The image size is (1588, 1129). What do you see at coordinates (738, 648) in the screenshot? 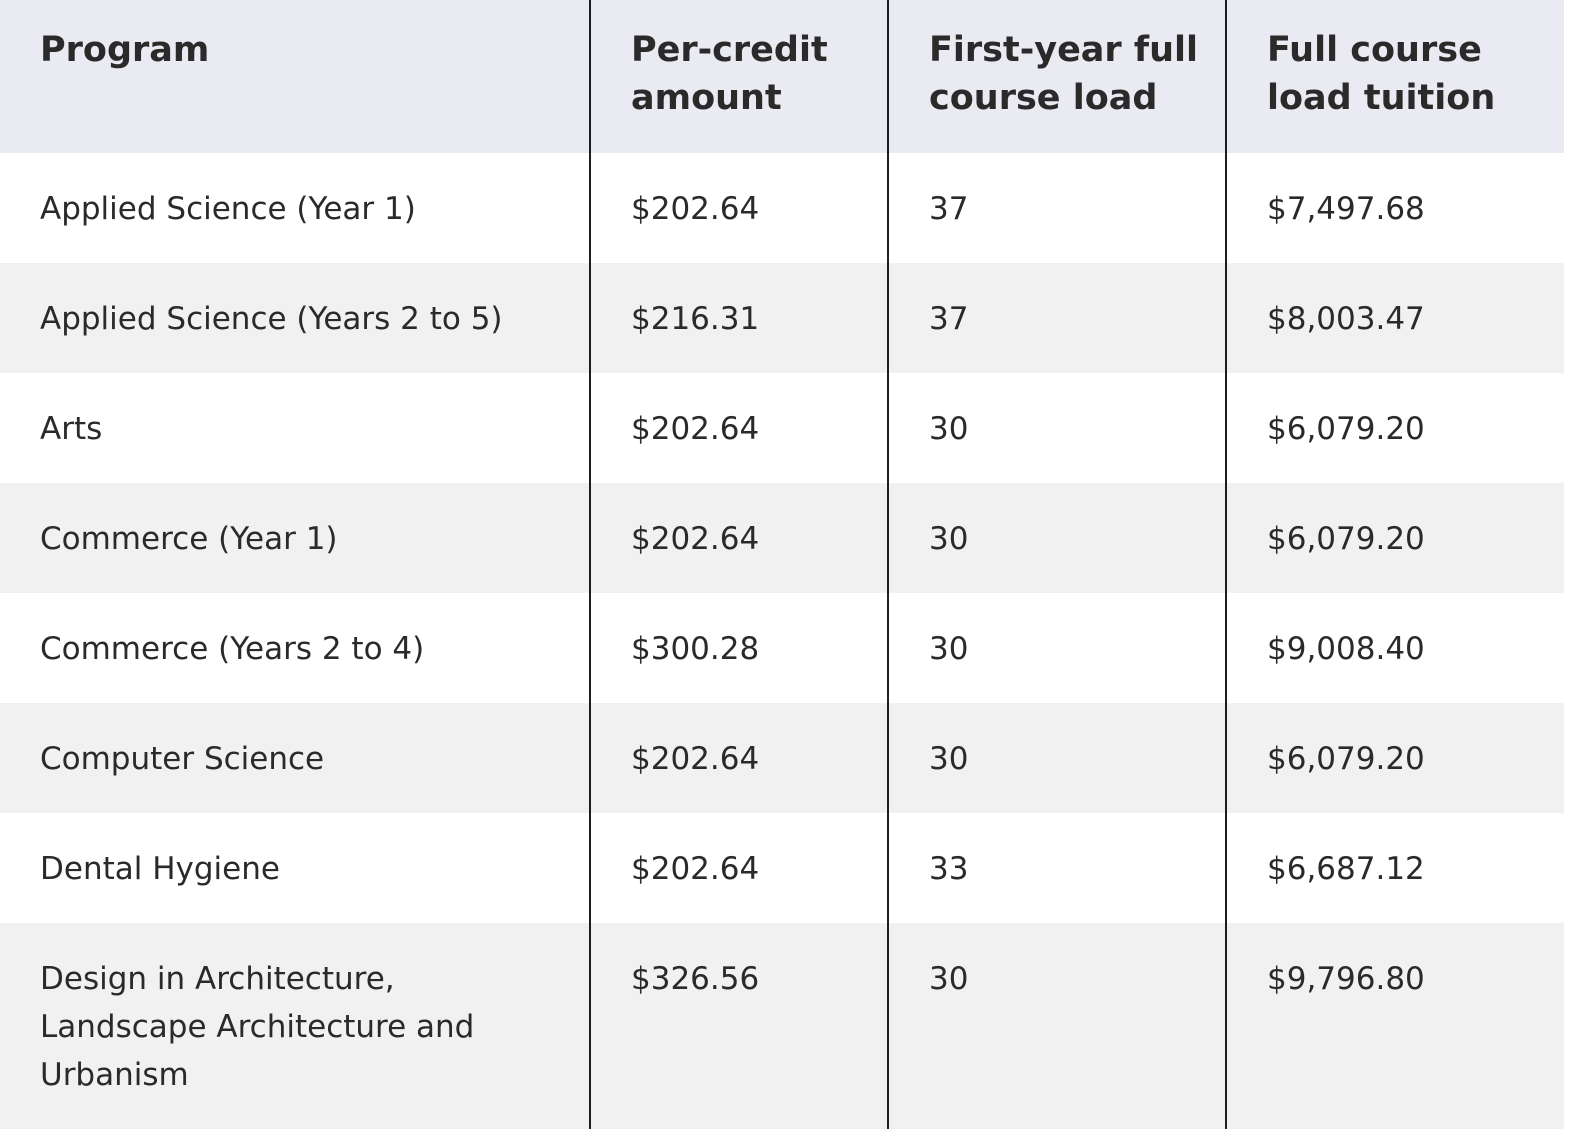
I see `per-credit-cell: $300.28` at bounding box center [738, 648].